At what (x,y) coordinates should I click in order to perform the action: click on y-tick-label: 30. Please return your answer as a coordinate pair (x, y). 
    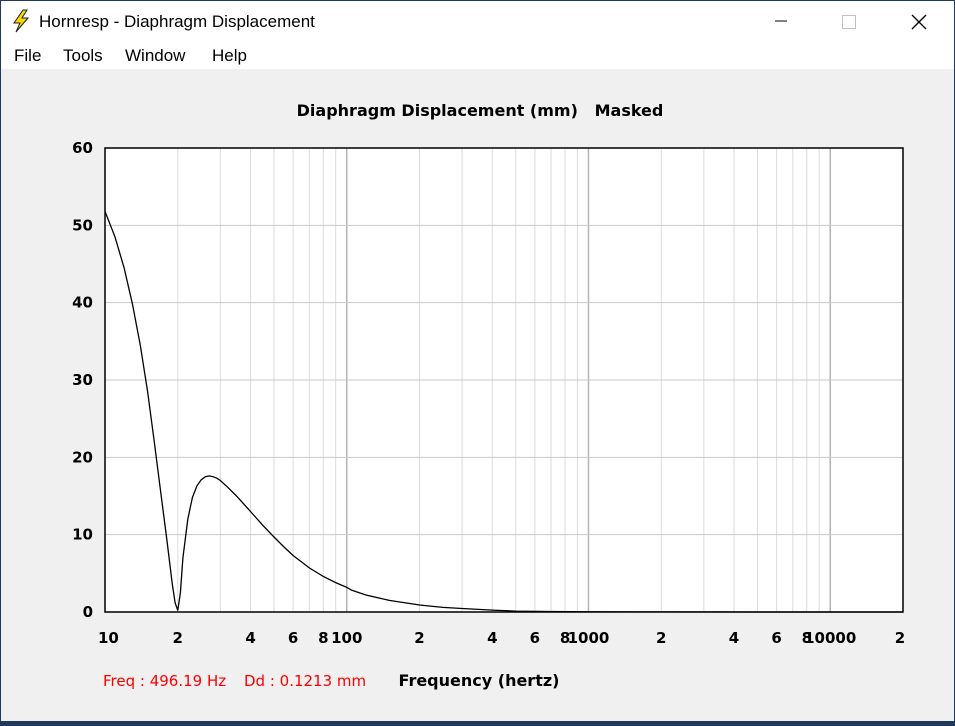
    Looking at the image, I should click on (82, 380).